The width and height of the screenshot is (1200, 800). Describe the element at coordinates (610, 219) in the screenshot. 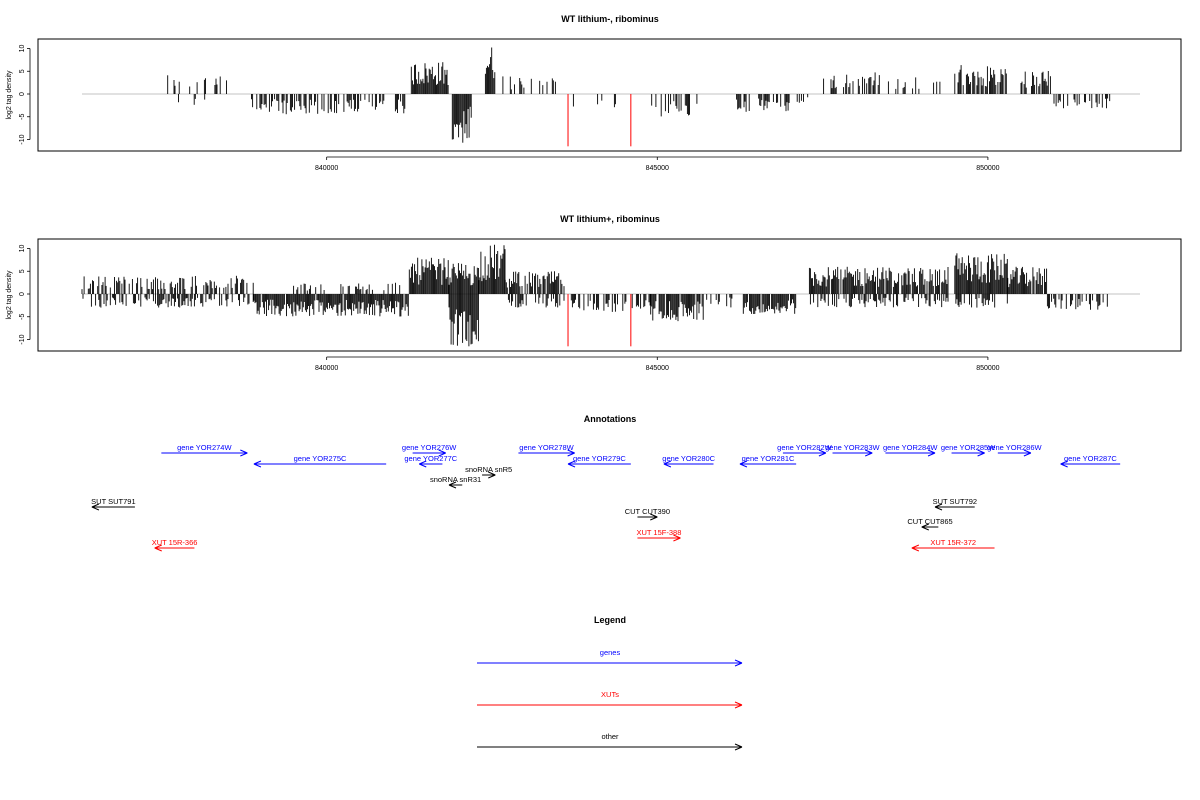

I see `panel-title: WT lithium+, ribominus` at that location.